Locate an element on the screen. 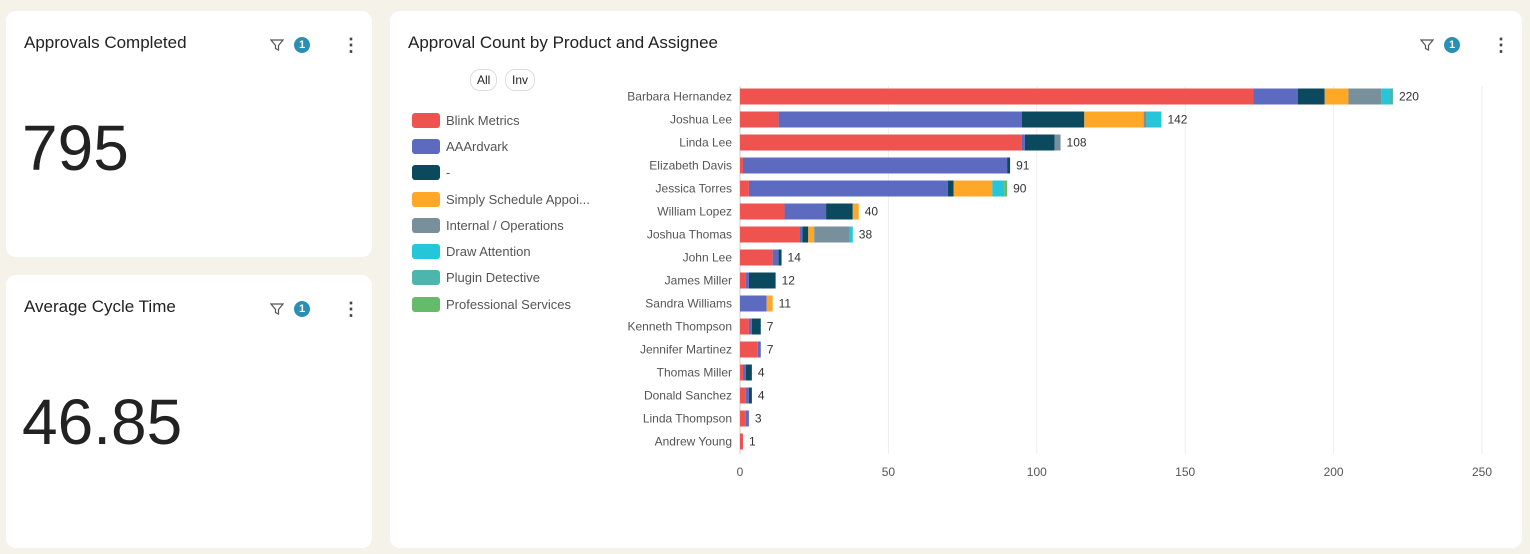 The image size is (1530, 554). legend-all-button: All is located at coordinates (484, 80).